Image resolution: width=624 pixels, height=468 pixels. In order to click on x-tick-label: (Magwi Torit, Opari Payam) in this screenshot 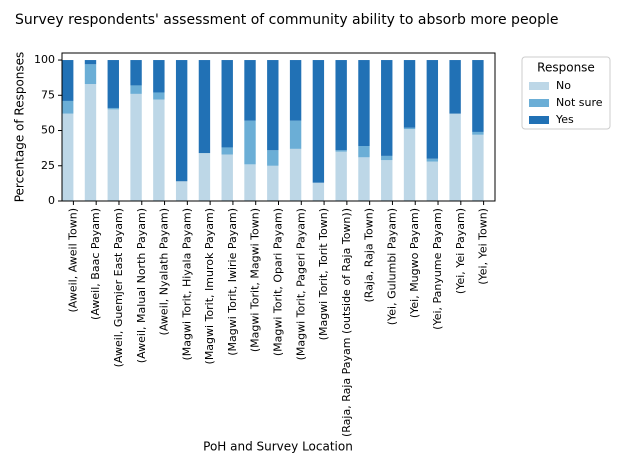, I will do `click(278, 282)`.